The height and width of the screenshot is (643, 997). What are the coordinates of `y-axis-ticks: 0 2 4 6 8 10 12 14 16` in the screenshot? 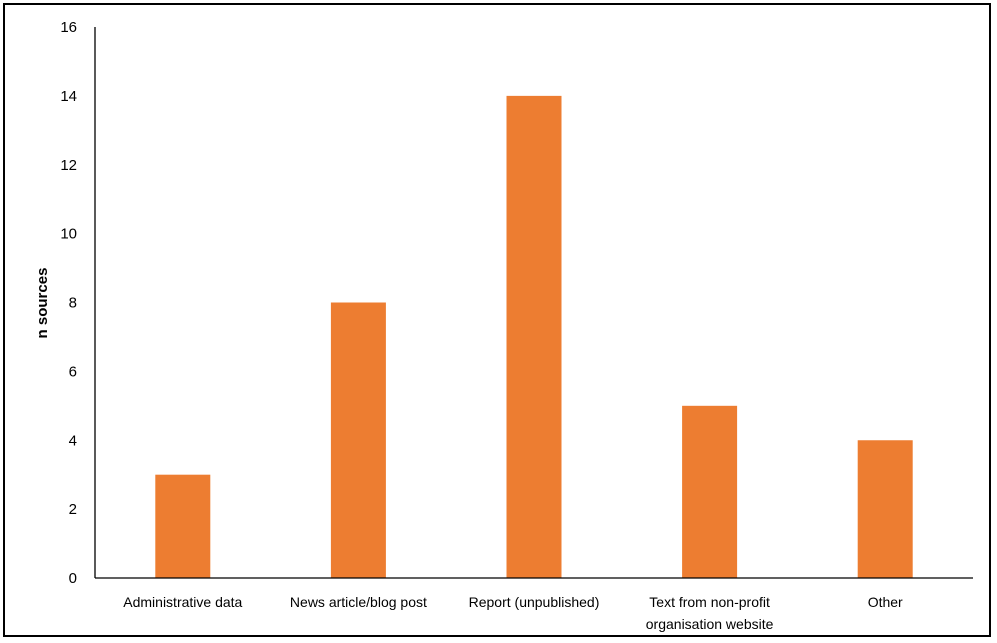 It's located at (68, 303).